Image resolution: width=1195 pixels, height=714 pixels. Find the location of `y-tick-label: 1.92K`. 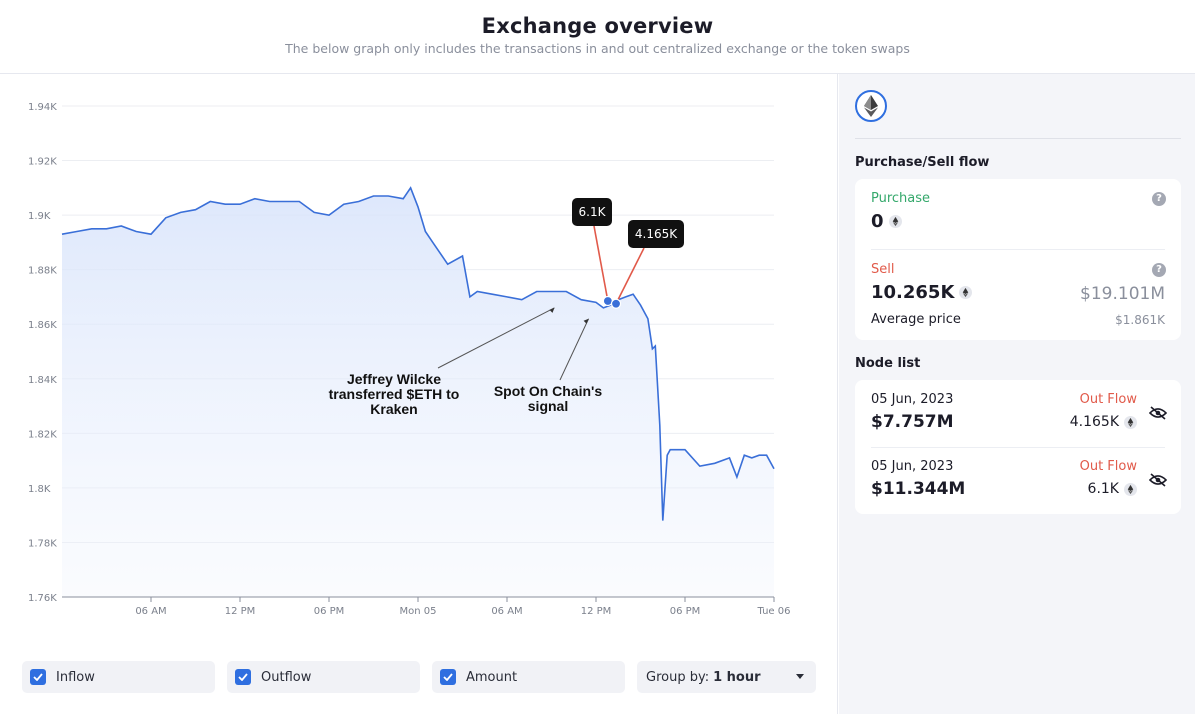

y-tick-label: 1.92K is located at coordinates (42, 162).